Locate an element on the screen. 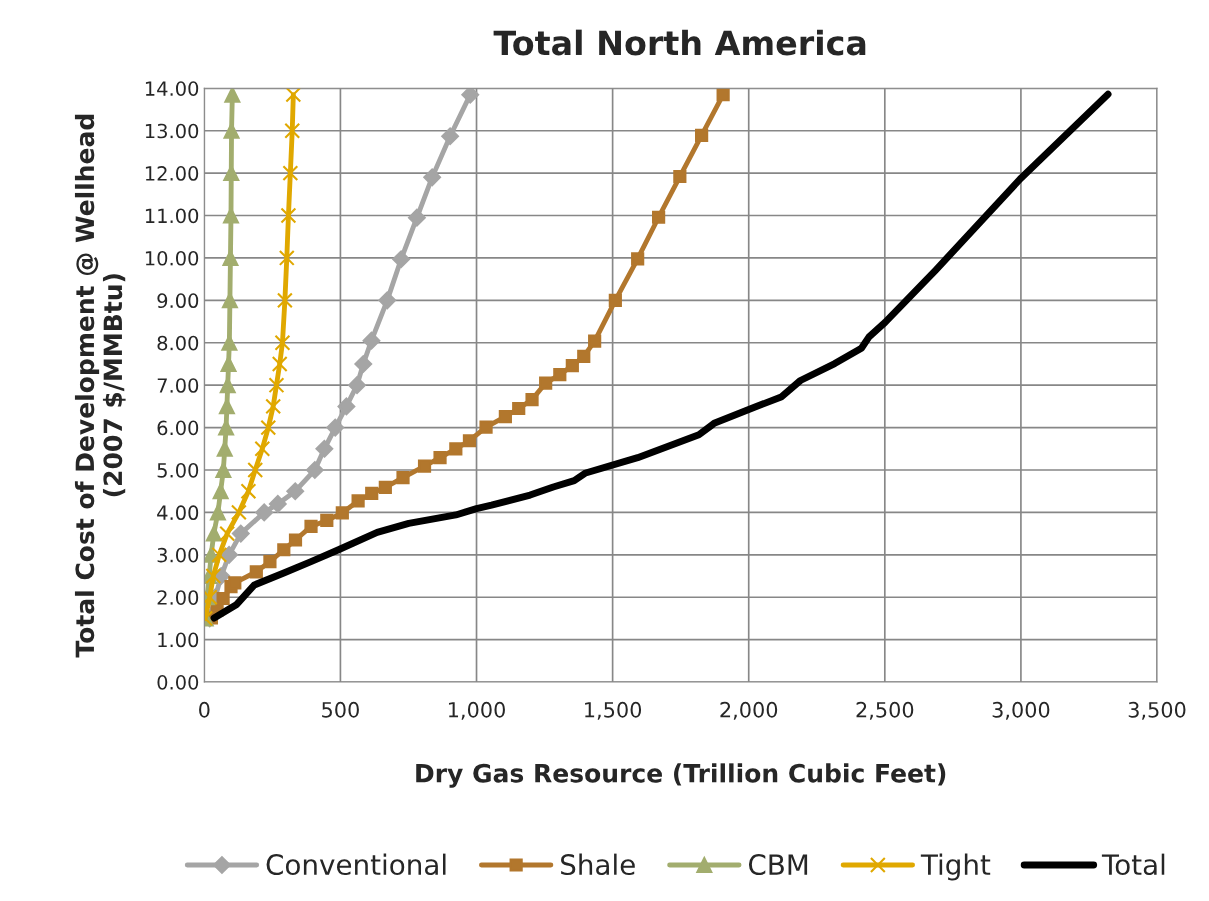  legend-label: Shale is located at coordinates (598, 864).